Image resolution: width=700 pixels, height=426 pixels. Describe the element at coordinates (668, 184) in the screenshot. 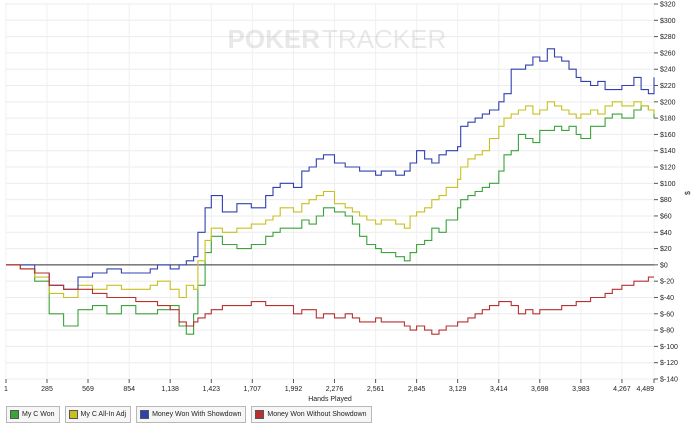

I see `y-tick-label: $100` at that location.